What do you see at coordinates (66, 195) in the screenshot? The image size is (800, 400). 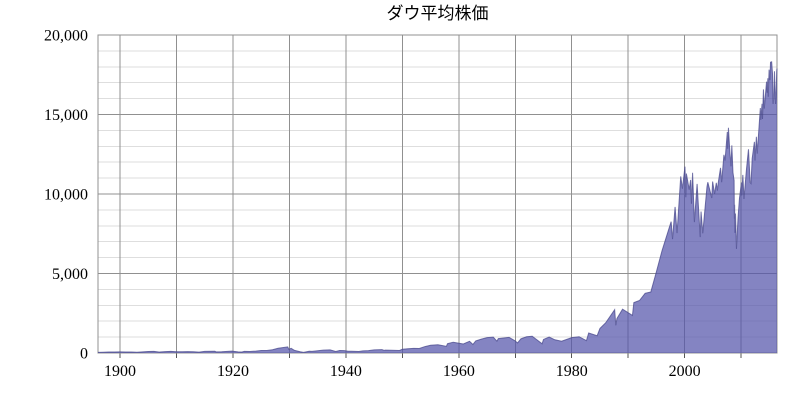 I see `y-tick-label: 10,000` at bounding box center [66, 195].